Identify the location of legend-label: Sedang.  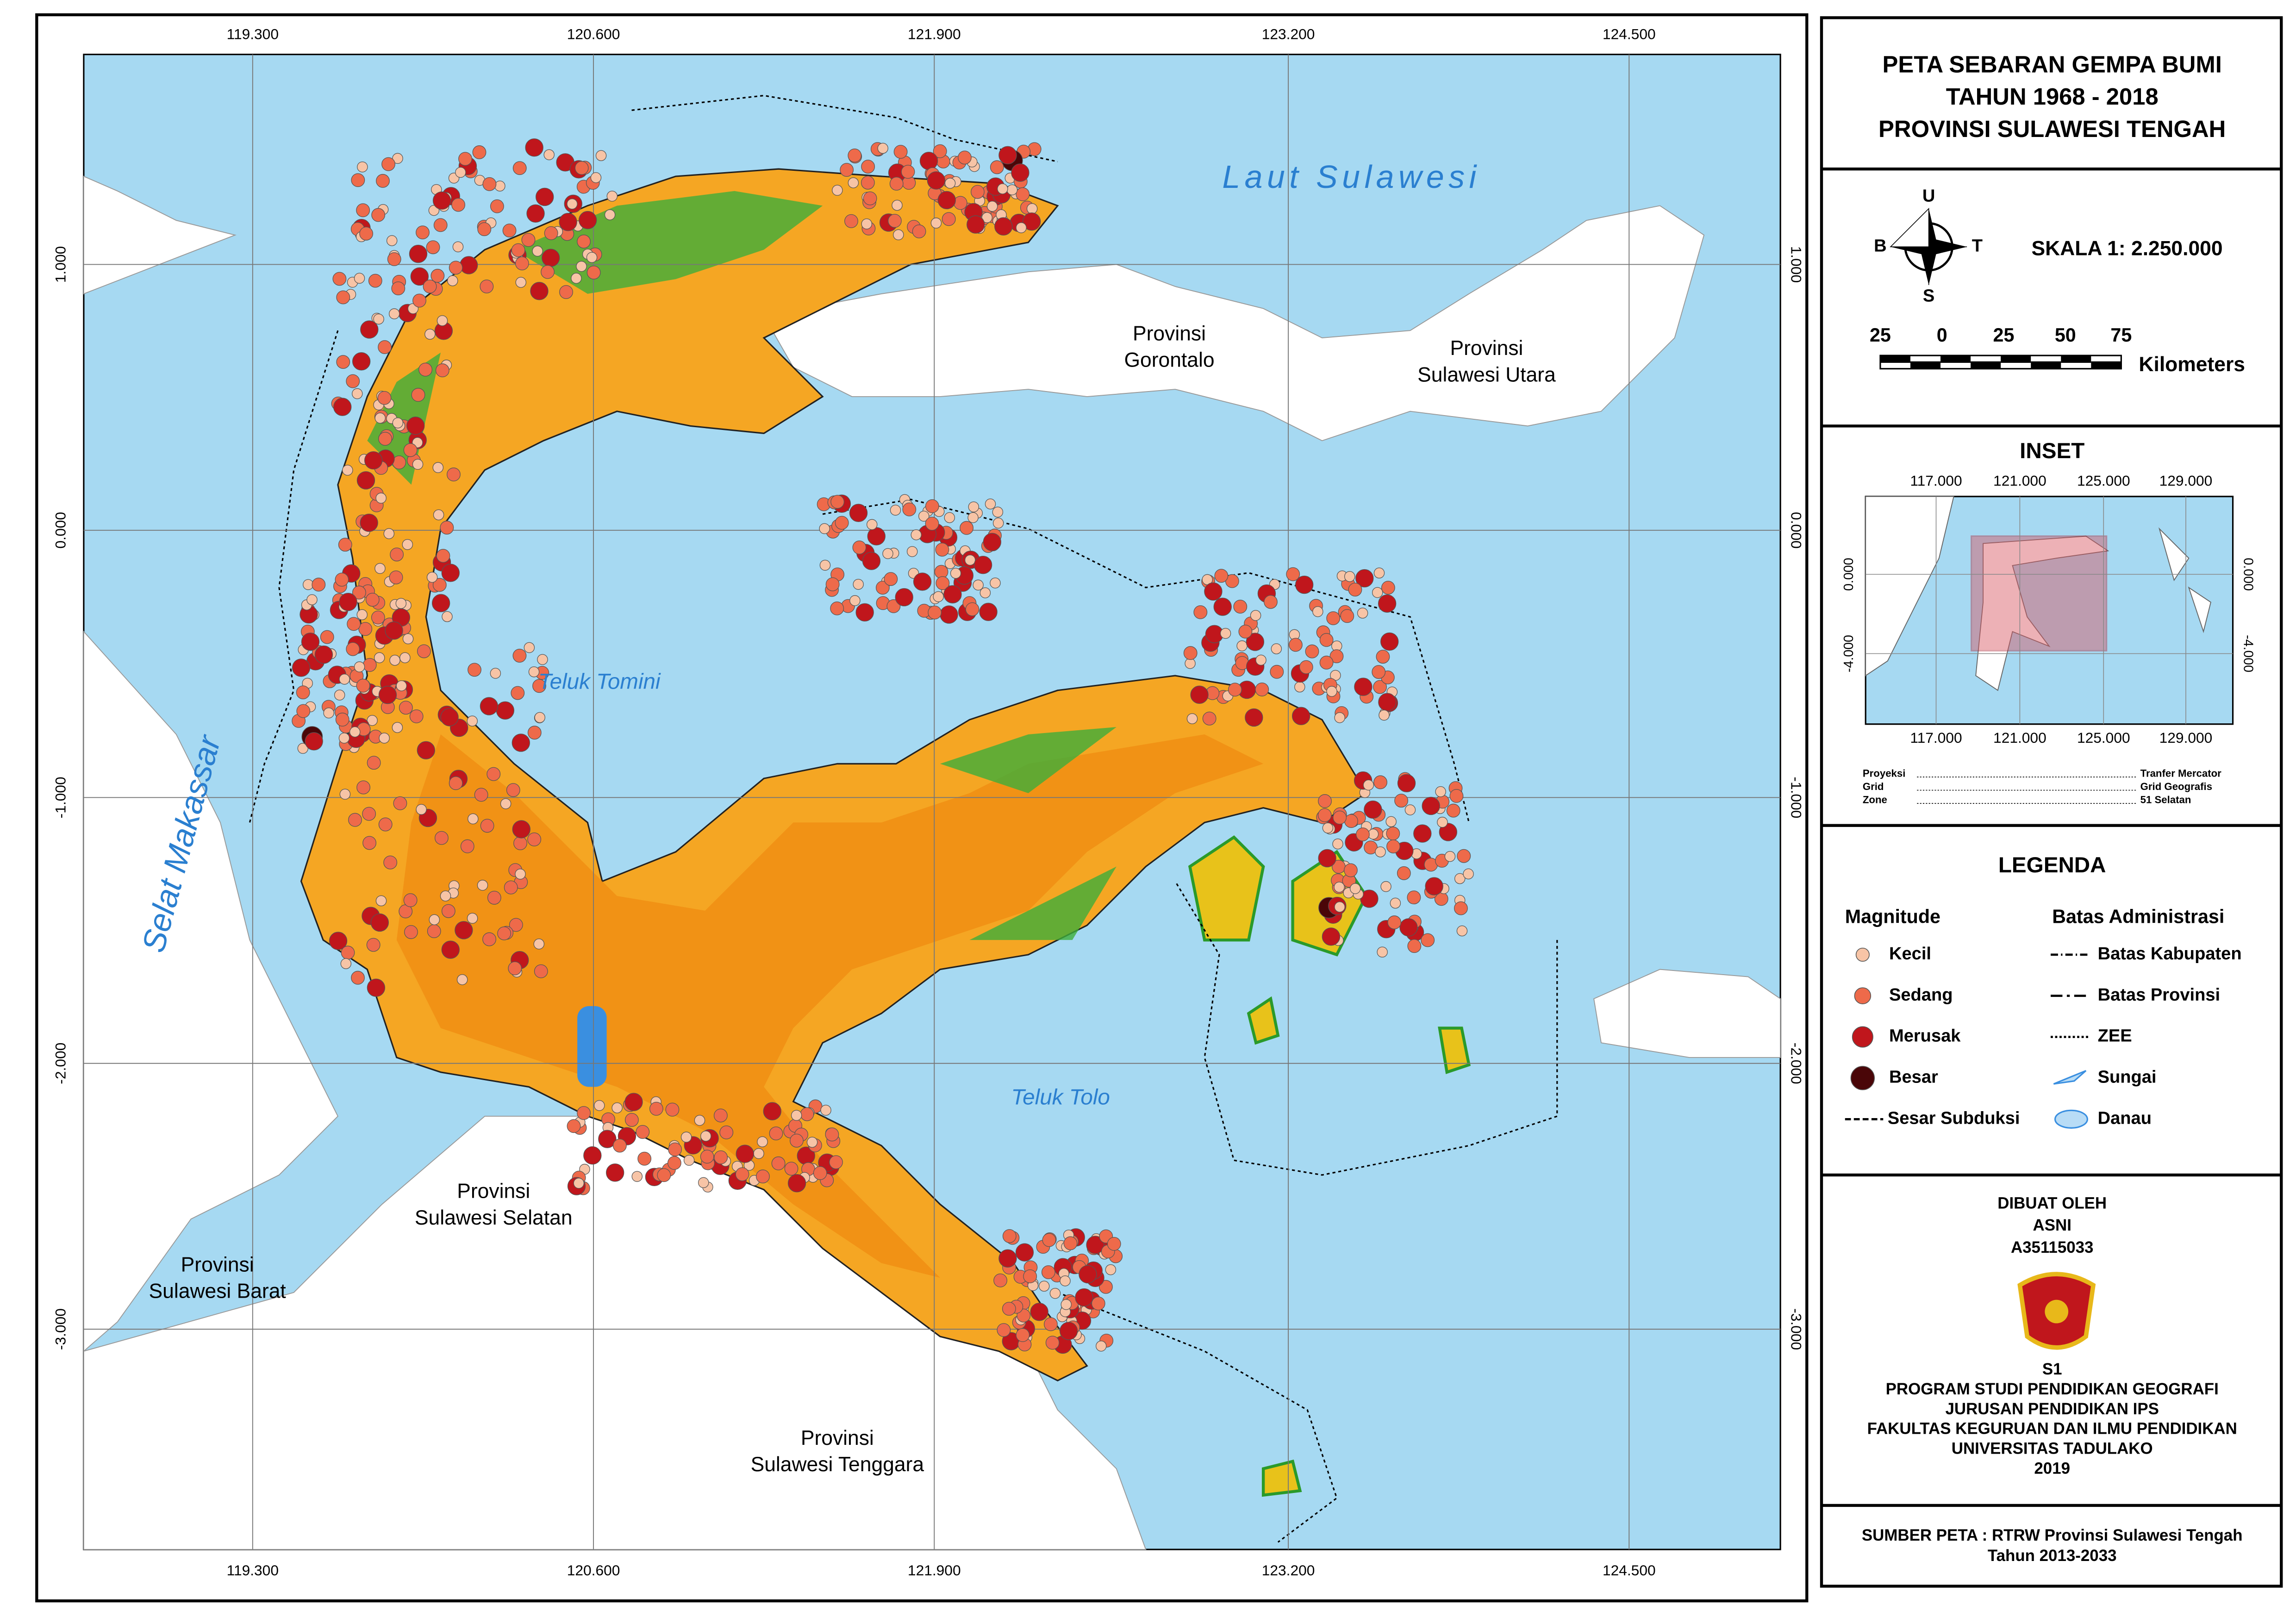
(1921, 995).